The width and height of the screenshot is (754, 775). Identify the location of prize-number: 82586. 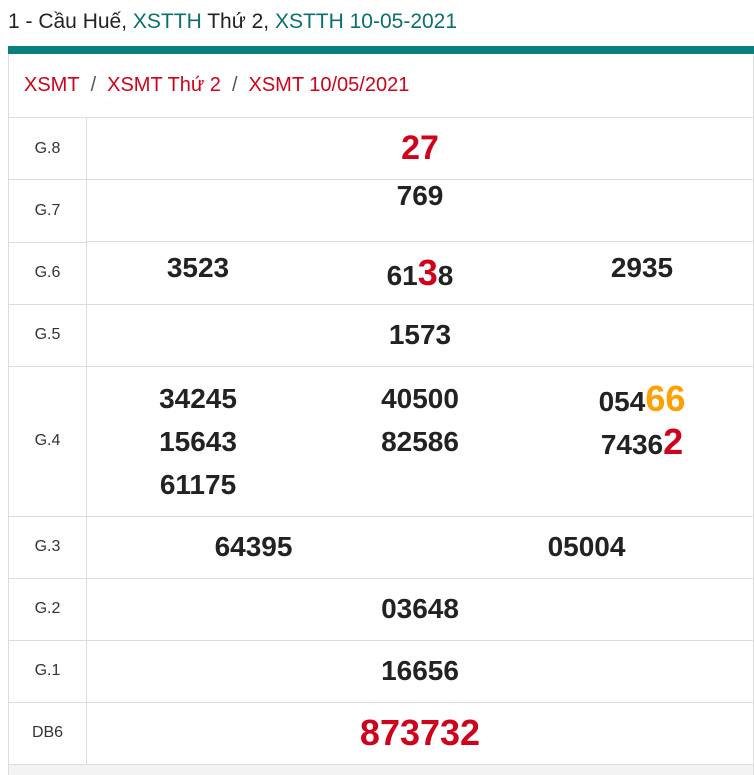
(420, 441).